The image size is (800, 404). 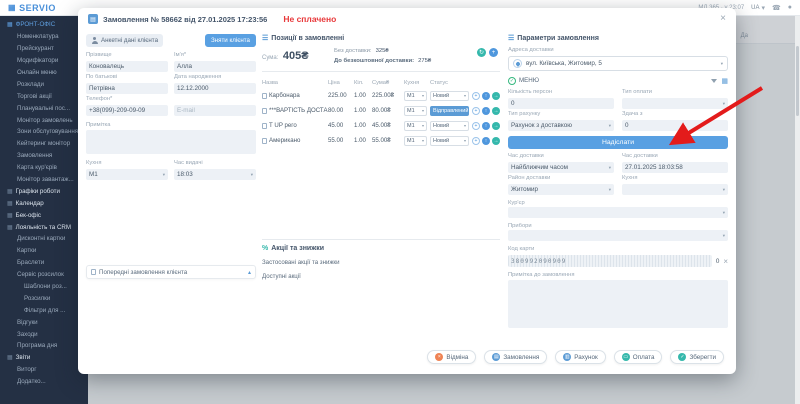 What do you see at coordinates (127, 88) in the screenshot?
I see `patronymic-input: Петрівна` at bounding box center [127, 88].